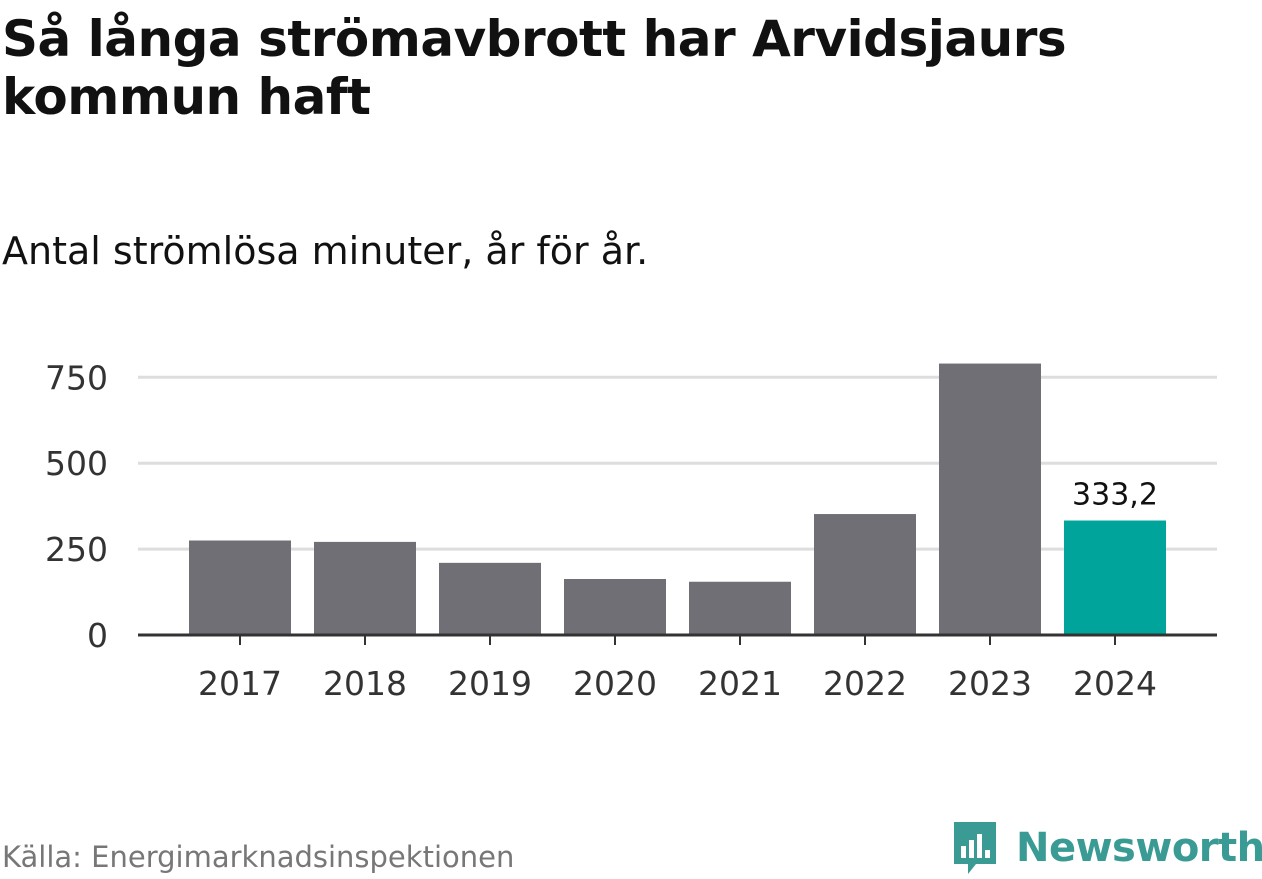 Image resolution: width=1262 pixels, height=879 pixels. What do you see at coordinates (97, 635) in the screenshot?
I see `y-tick-label-0: 0` at bounding box center [97, 635].